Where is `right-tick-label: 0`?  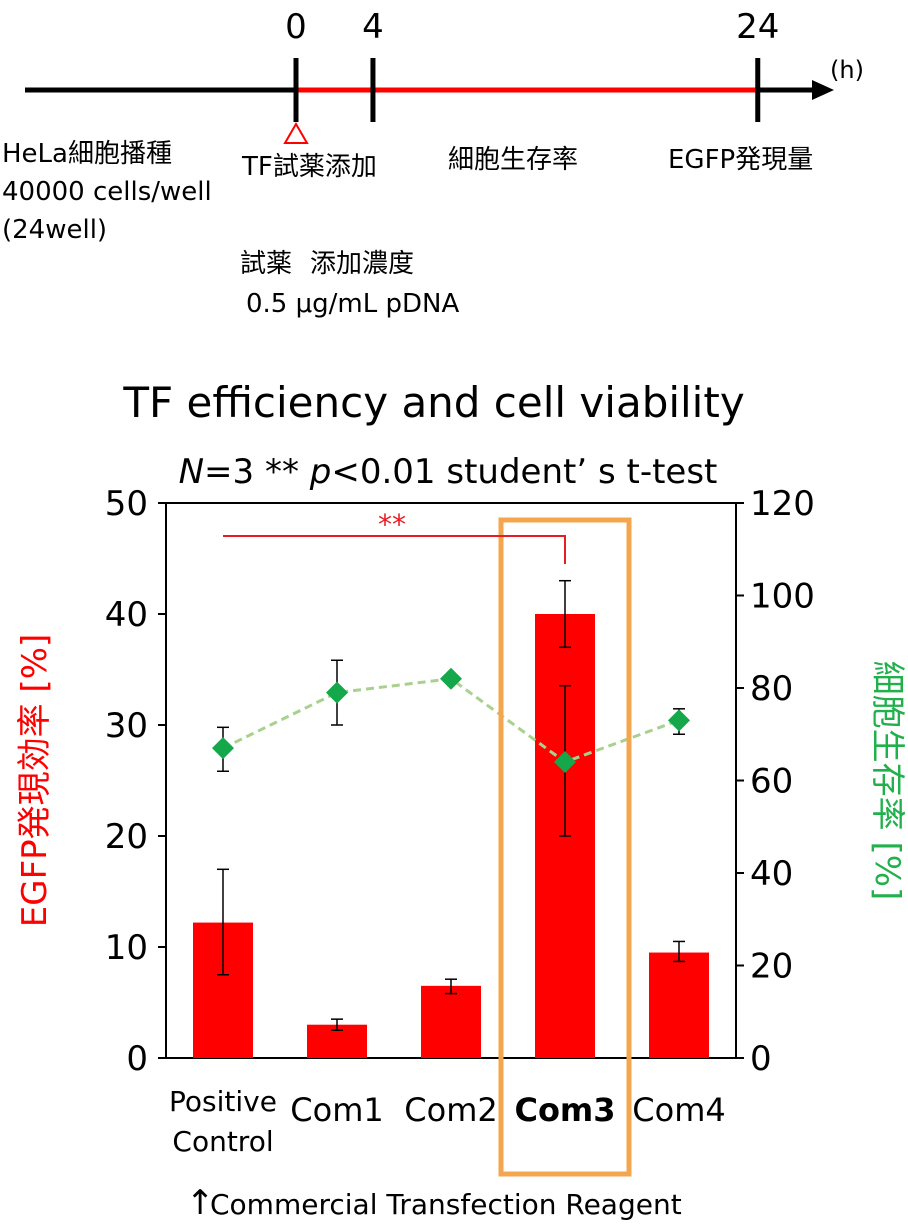
right-tick-label: 0 is located at coordinates (761, 1059).